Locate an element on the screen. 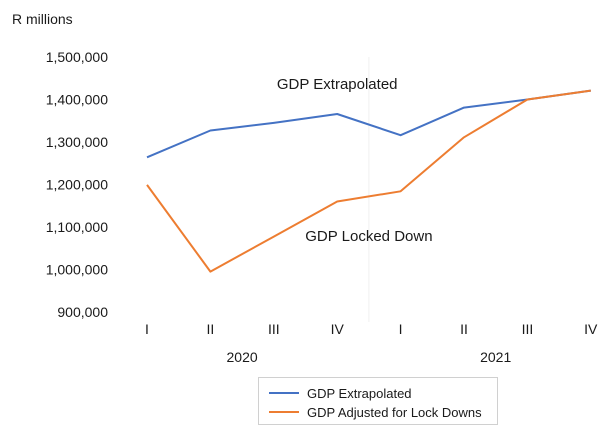 The width and height of the screenshot is (613, 433). legend-label-gdp-extrapolated: GDP Extrapolated is located at coordinates (359, 393).